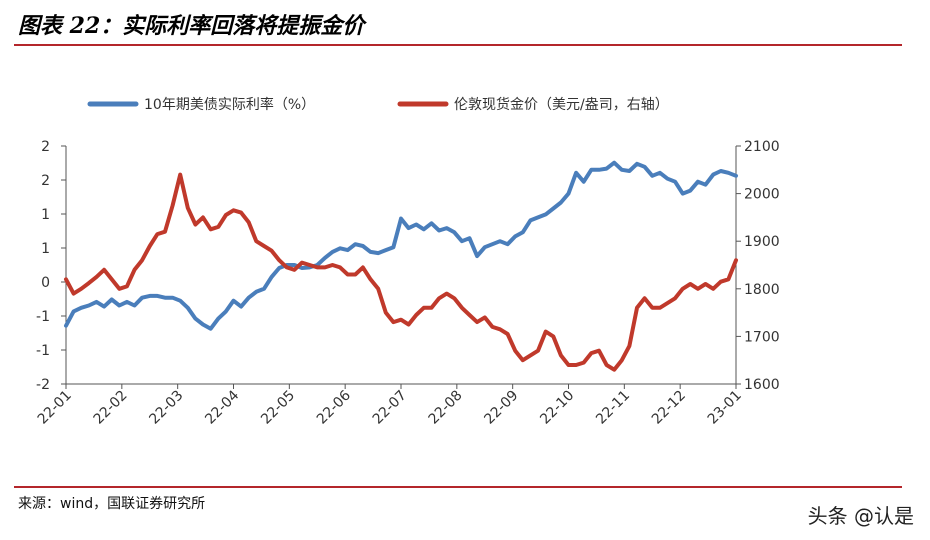  What do you see at coordinates (229, 104) in the screenshot?
I see `legend-item-real-rate-label: 10年期美债实际利率（%）` at bounding box center [229, 104].